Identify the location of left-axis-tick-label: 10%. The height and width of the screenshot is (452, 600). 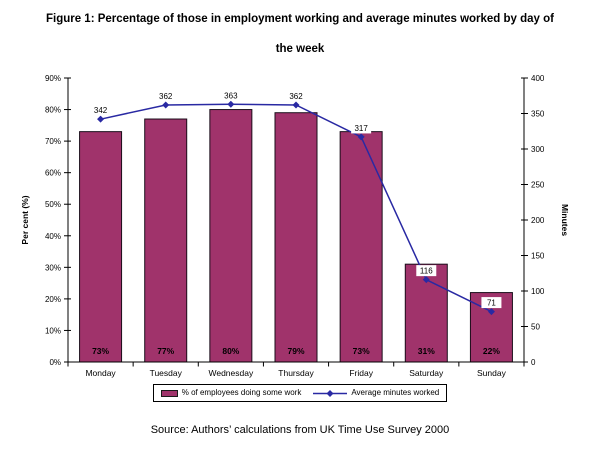
(53, 330).